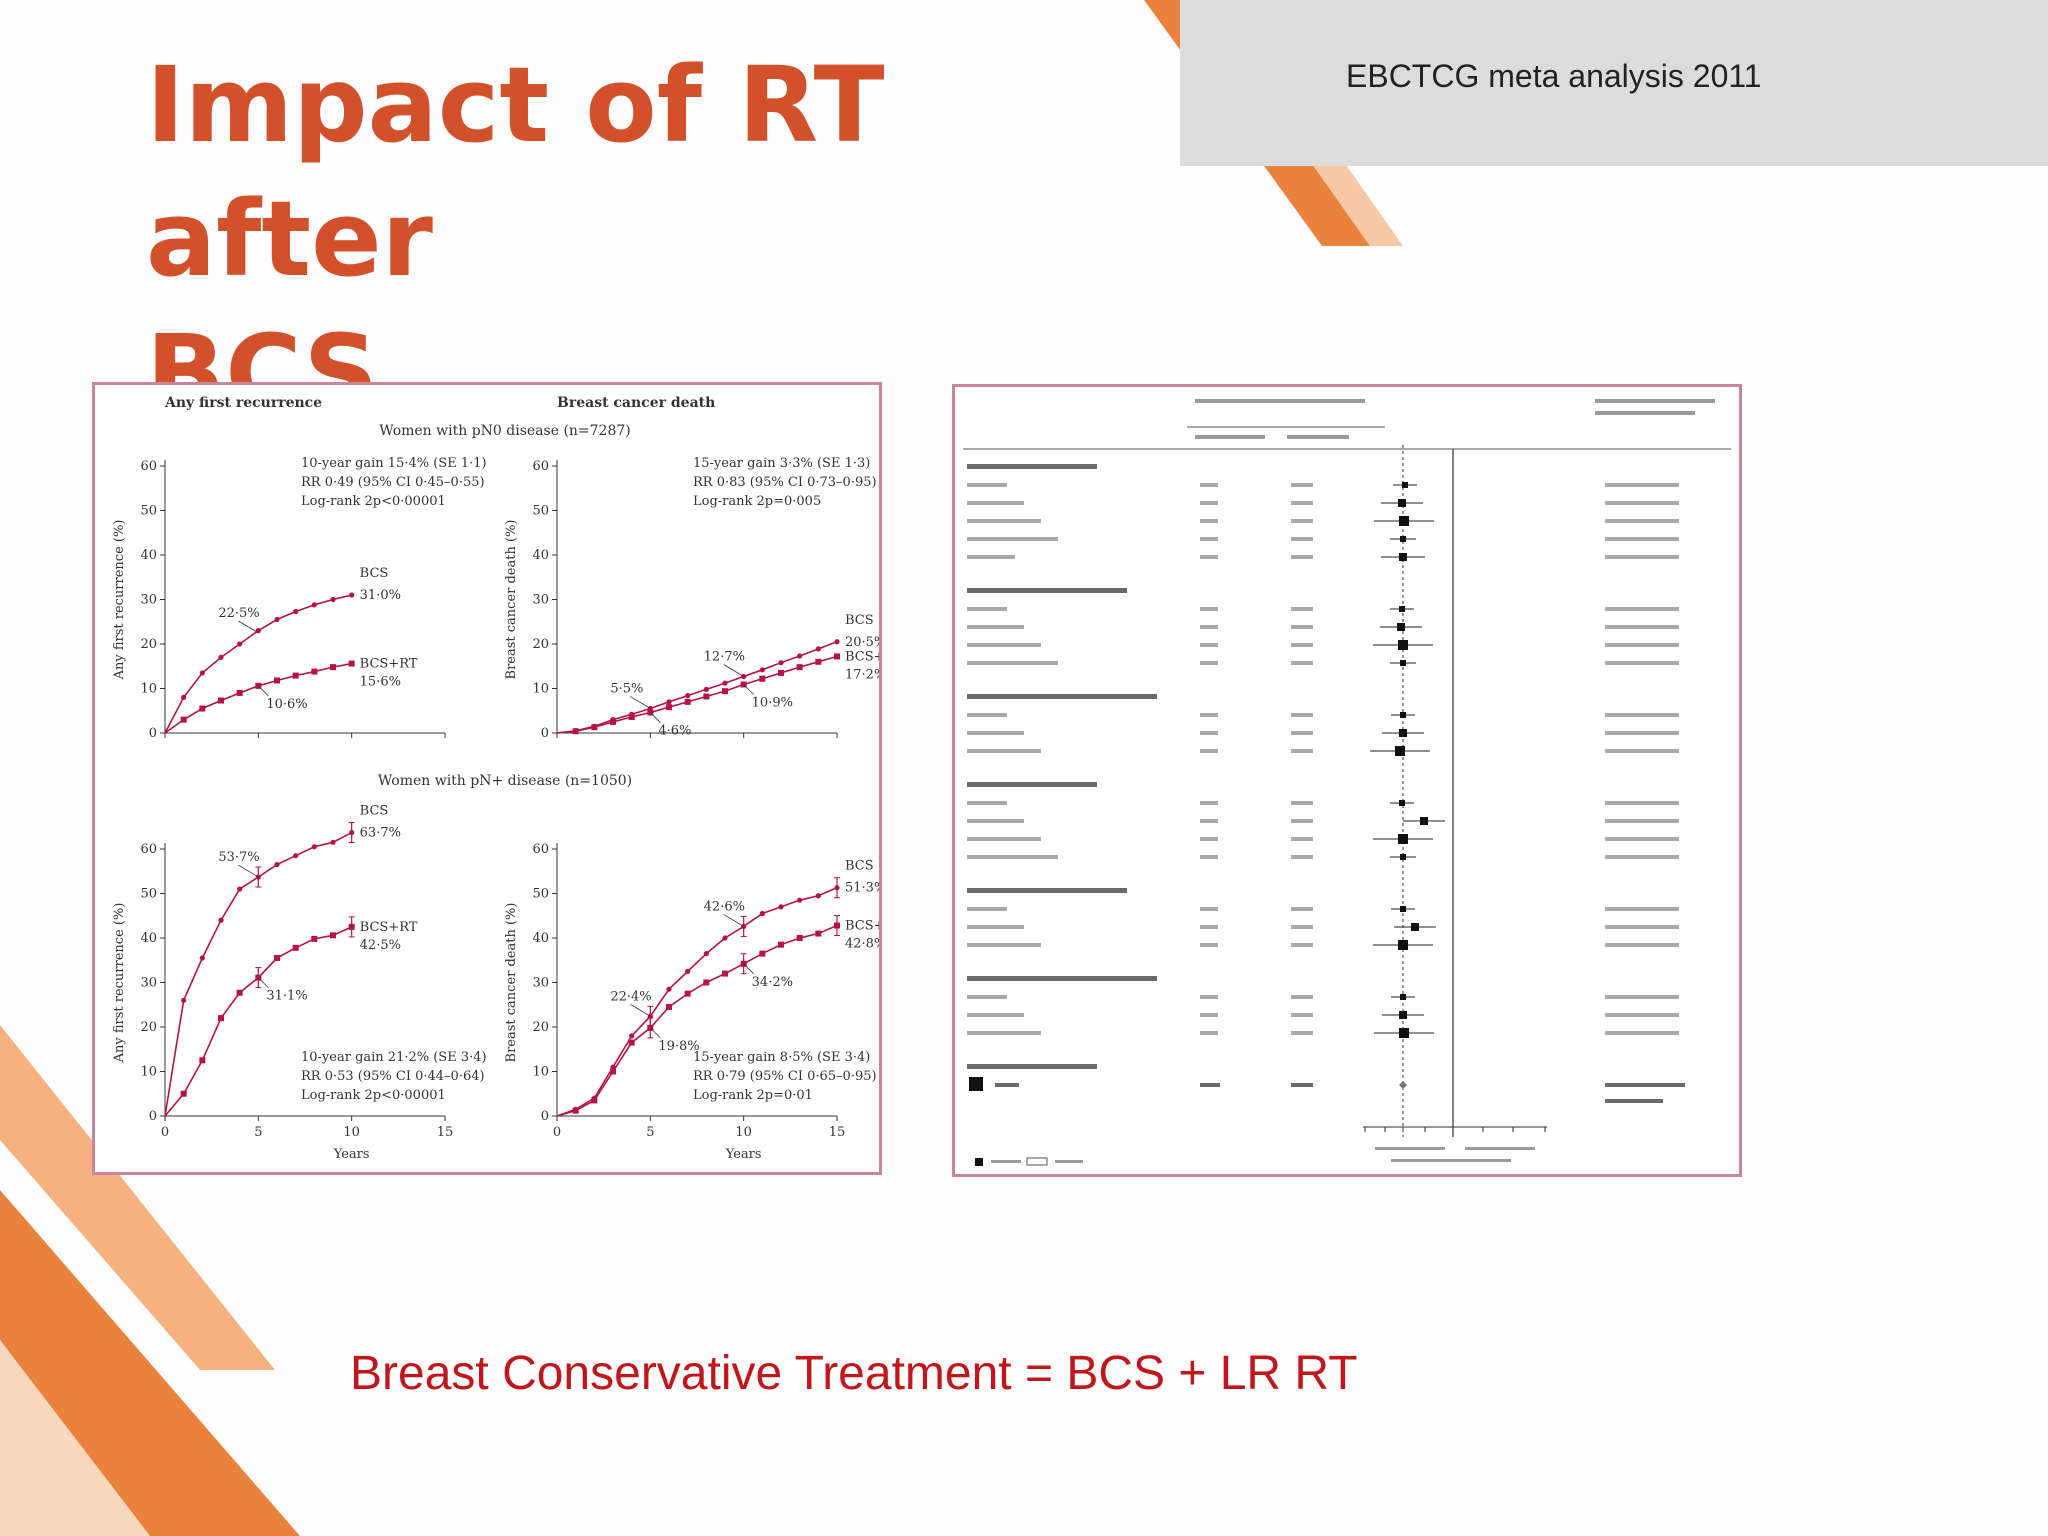 Image resolution: width=2048 pixels, height=1536 pixels. What do you see at coordinates (540, 938) in the screenshot?
I see `panel-4-y-tick-label: 40` at bounding box center [540, 938].